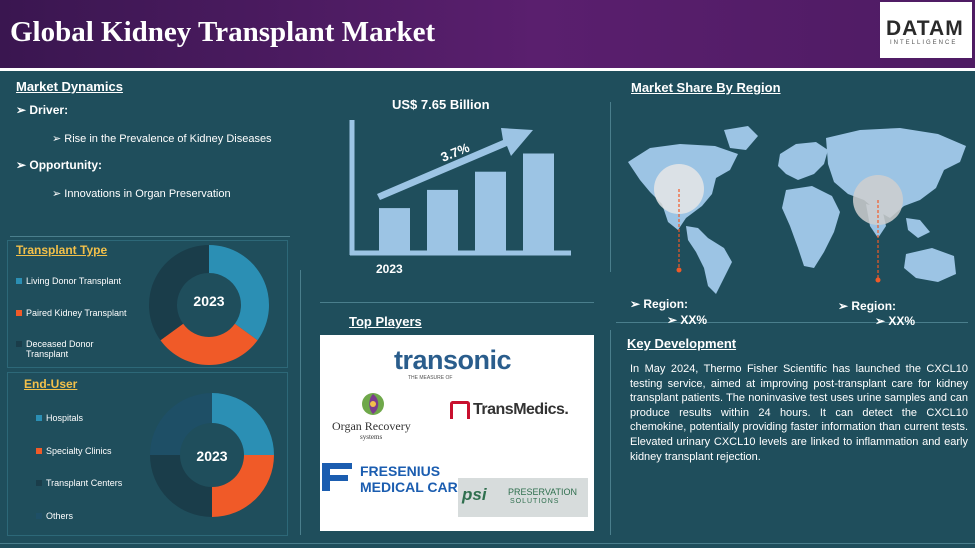 This screenshot has width=975, height=548. What do you see at coordinates (457, 302) in the screenshot?
I see `center-divider` at bounding box center [457, 302].